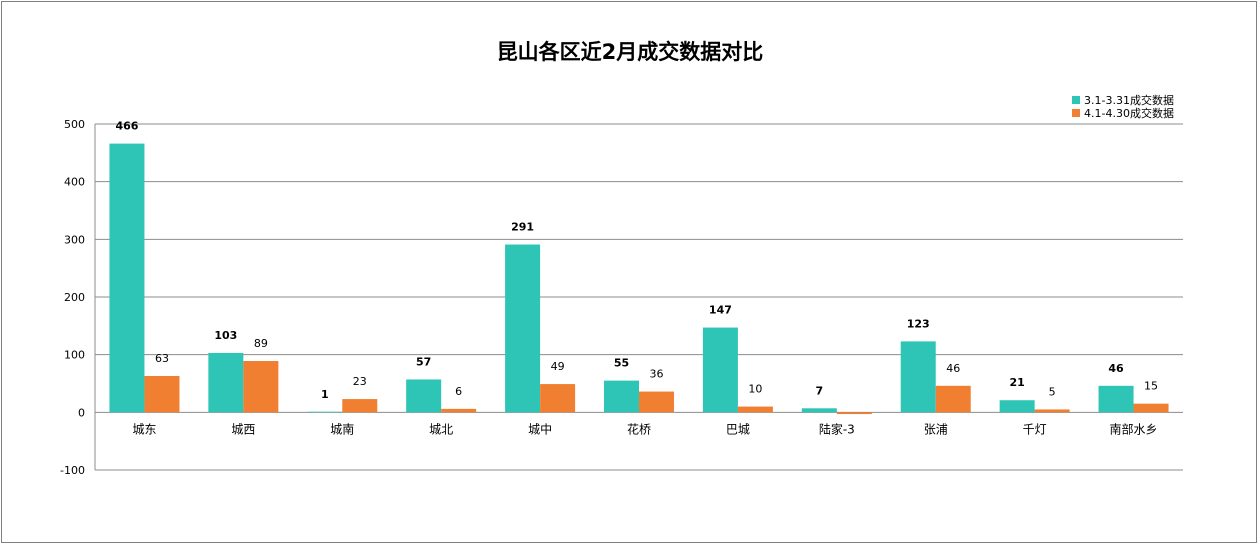 This screenshot has height=546, width=1260. I want to click on data-label-series-2: 49, so click(558, 366).